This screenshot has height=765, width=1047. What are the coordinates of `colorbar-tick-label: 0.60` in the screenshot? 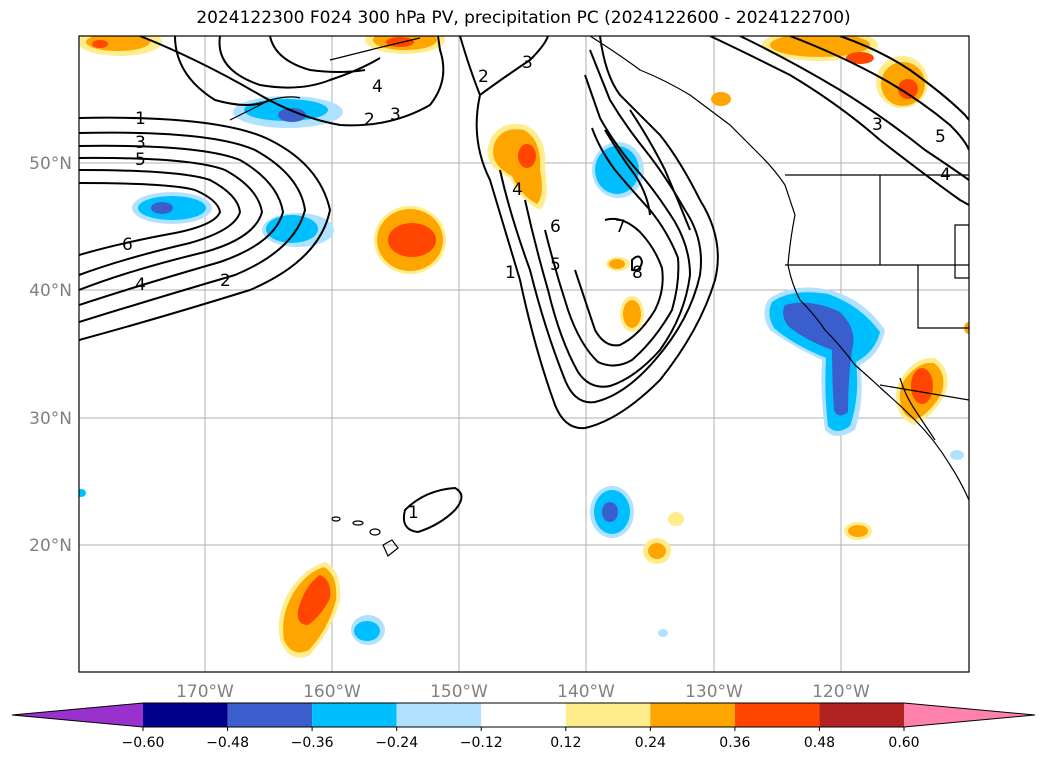 It's located at (903, 743).